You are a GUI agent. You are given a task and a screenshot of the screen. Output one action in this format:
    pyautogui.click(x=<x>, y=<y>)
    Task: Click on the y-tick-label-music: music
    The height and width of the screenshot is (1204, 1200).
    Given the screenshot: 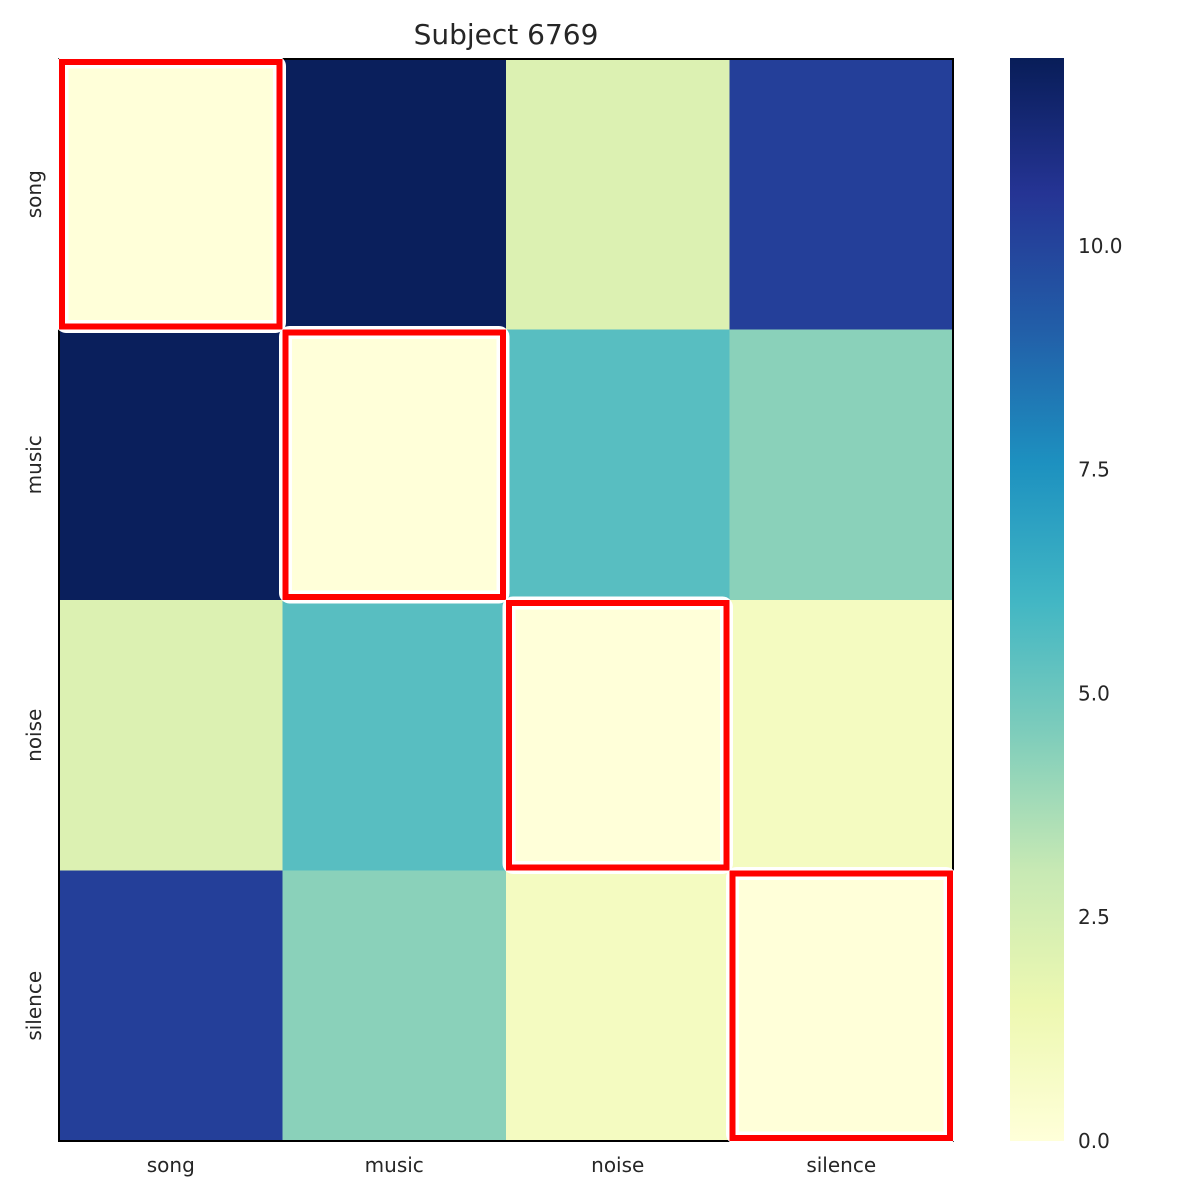 What is the action you would take?
    pyautogui.click(x=34, y=464)
    